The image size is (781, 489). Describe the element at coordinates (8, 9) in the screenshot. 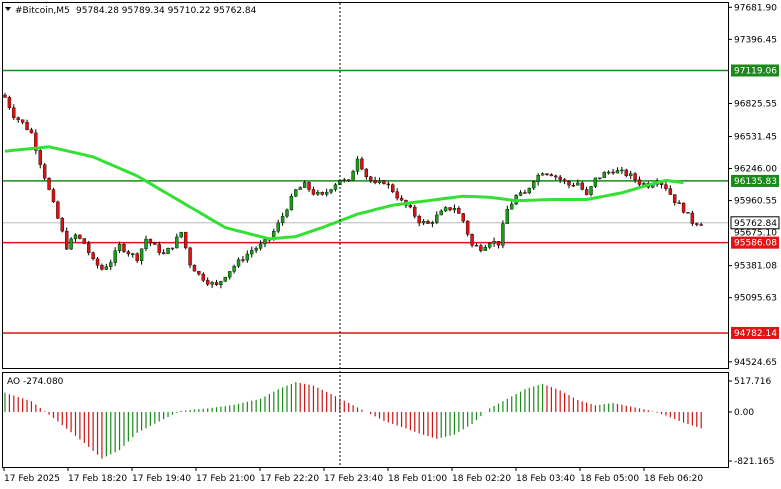

I see `dropdown-triangle-icon` at that location.